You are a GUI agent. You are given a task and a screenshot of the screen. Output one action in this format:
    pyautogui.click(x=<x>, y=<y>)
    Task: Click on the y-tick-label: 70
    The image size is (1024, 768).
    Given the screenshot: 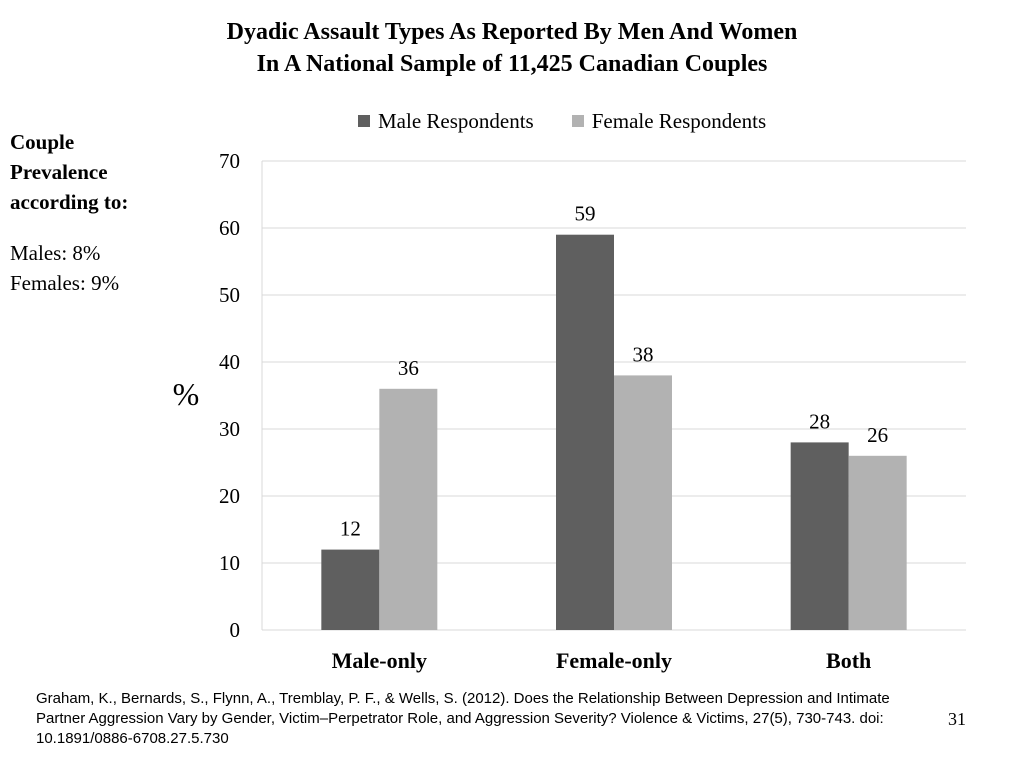 What is the action you would take?
    pyautogui.click(x=229, y=161)
    